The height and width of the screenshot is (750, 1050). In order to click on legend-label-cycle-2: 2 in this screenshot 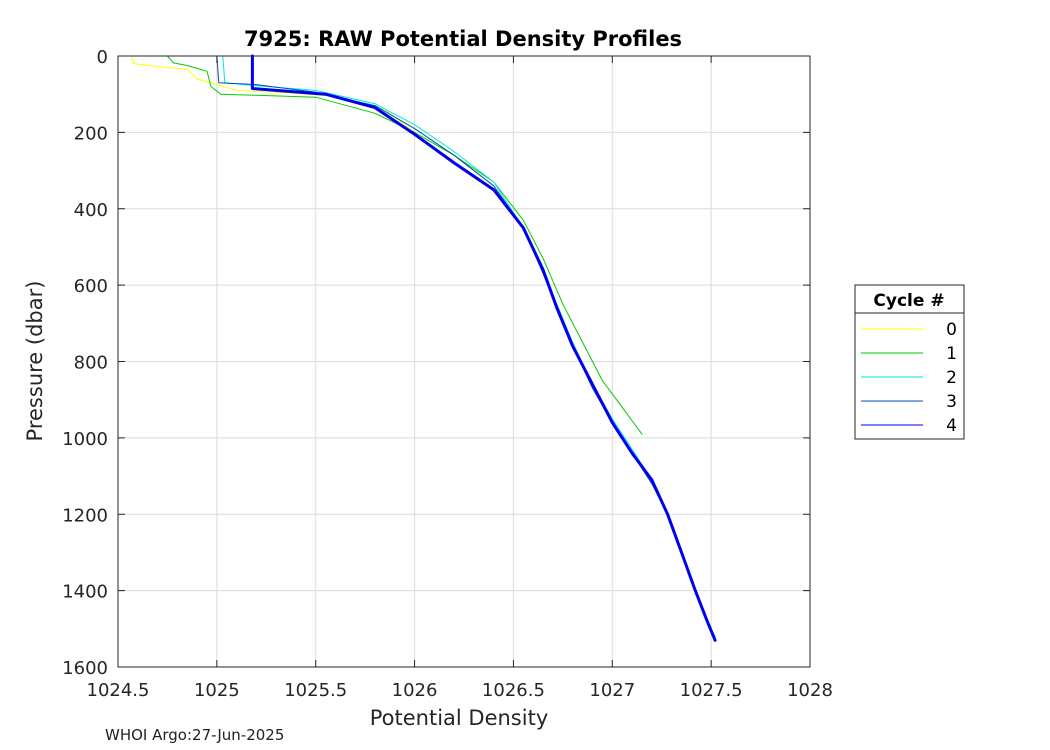, I will do `click(951, 378)`.